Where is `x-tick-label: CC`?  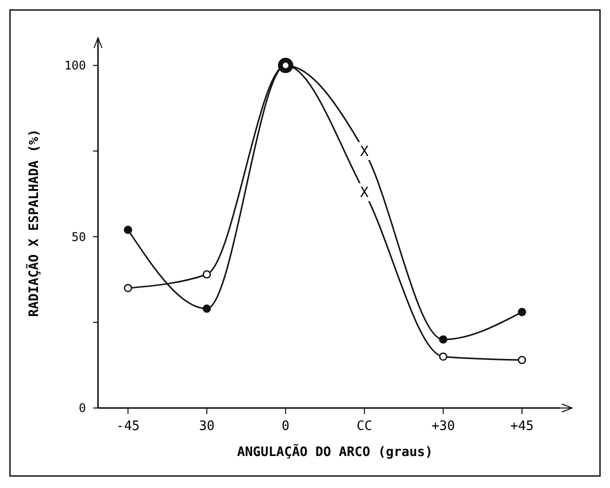 x-tick-label: CC is located at coordinates (364, 426).